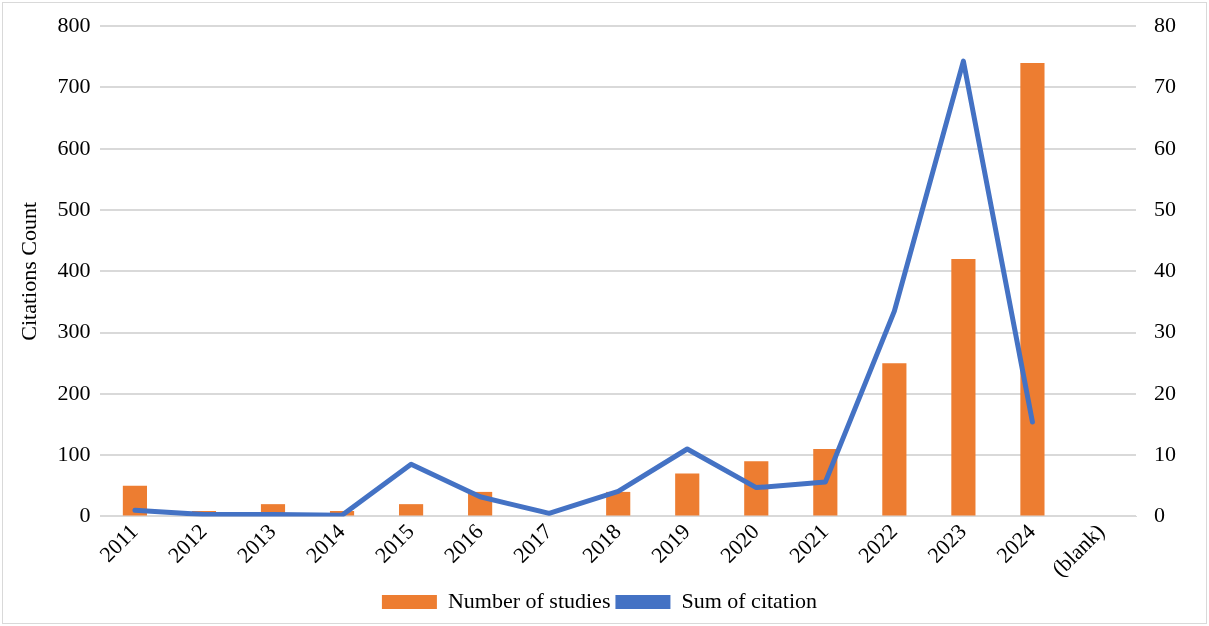 This screenshot has height=626, width=1209. What do you see at coordinates (529, 600) in the screenshot?
I see `legend-label: Number of studies` at bounding box center [529, 600].